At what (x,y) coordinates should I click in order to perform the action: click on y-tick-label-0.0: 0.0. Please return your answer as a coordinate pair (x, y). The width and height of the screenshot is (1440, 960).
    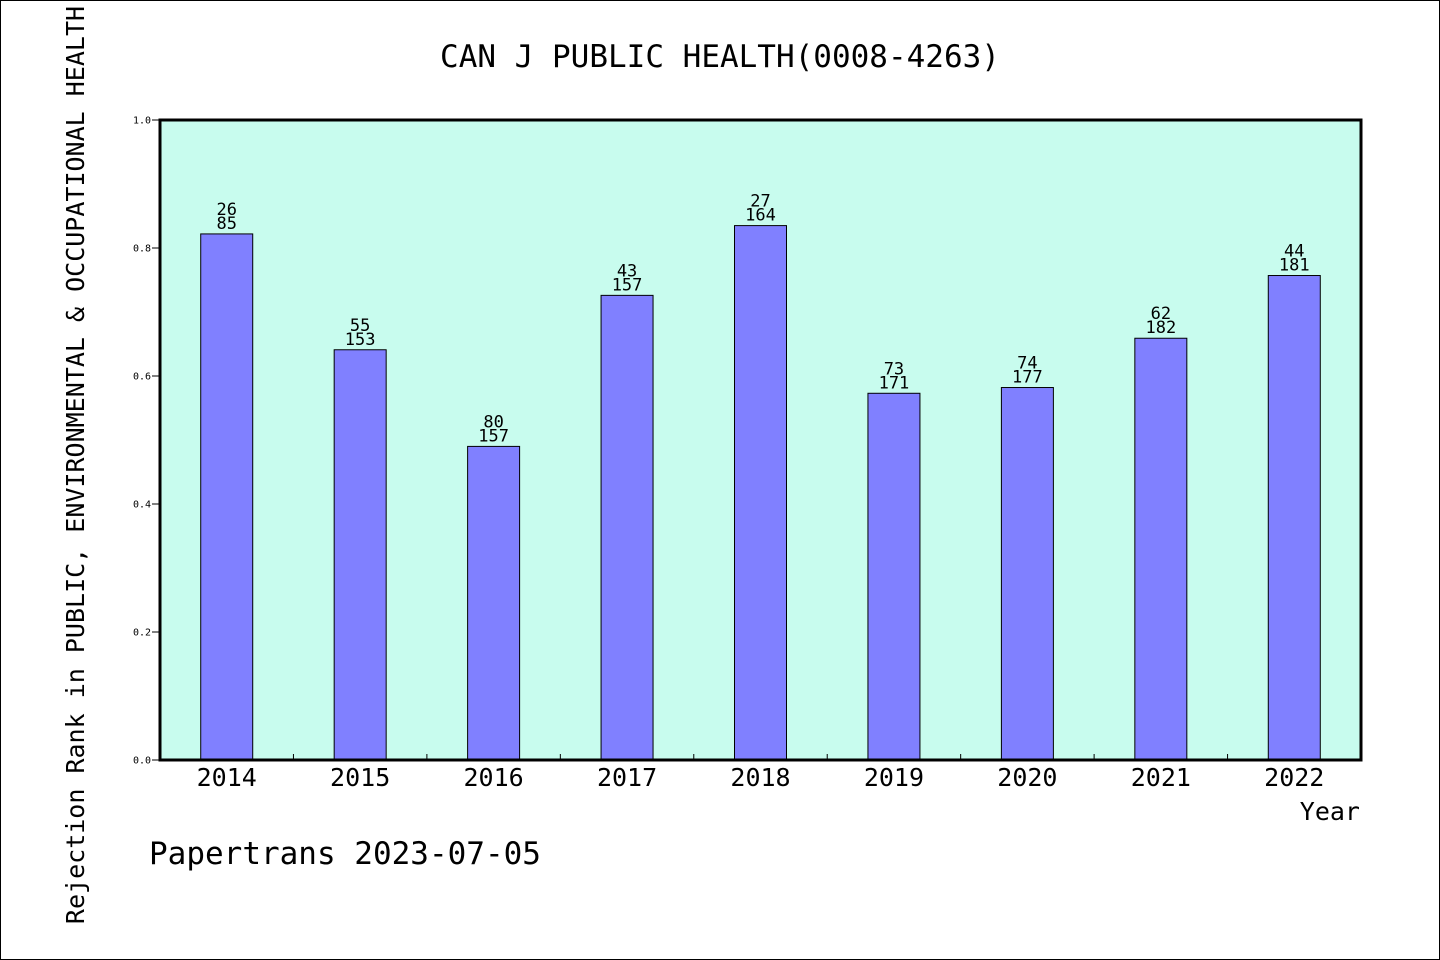
    Looking at the image, I should click on (142, 761).